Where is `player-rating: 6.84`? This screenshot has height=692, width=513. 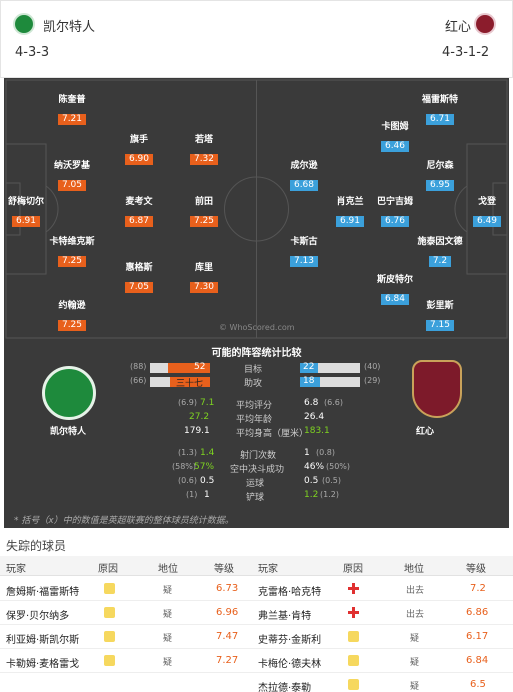
player-rating: 6.84 is located at coordinates (395, 299).